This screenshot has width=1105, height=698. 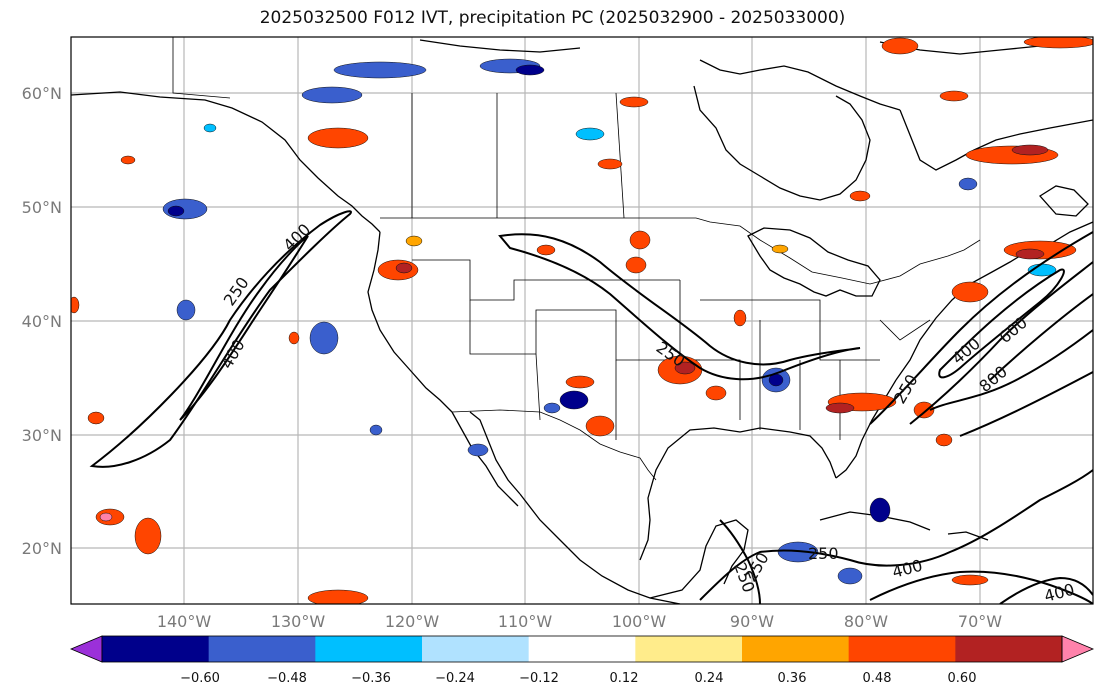 What do you see at coordinates (866, 621) in the screenshot?
I see `lon-label: 80°W` at bounding box center [866, 621].